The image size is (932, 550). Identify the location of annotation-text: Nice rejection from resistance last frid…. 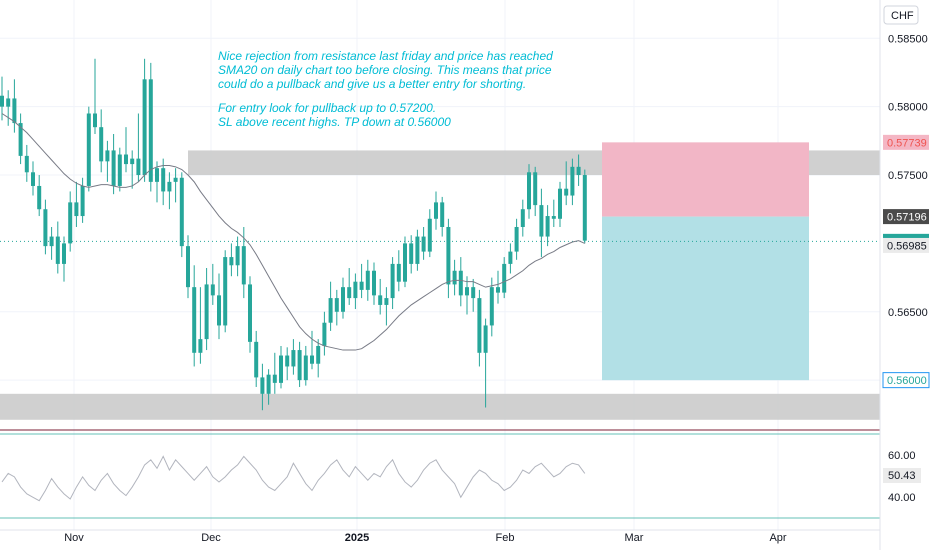
(385, 89).